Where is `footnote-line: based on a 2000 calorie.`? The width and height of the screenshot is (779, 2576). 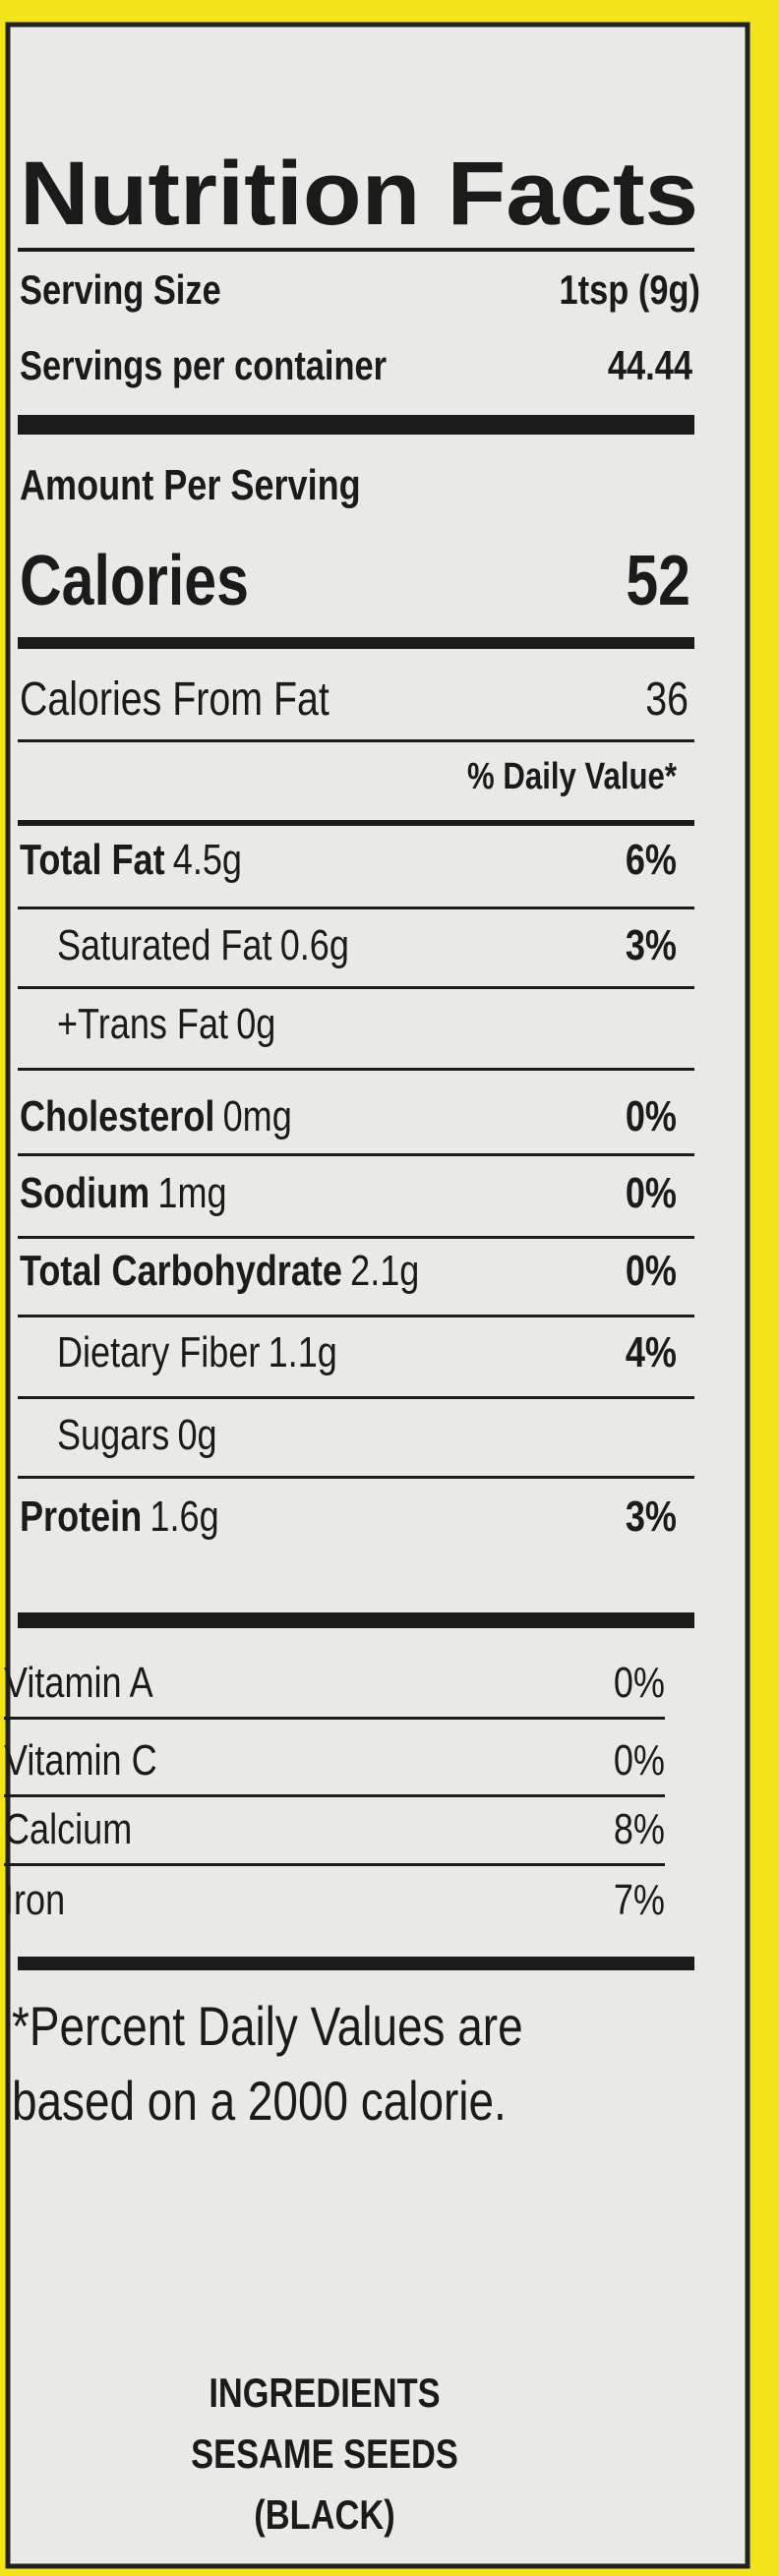 footnote-line: based on a 2000 calorie. is located at coordinates (259, 2101).